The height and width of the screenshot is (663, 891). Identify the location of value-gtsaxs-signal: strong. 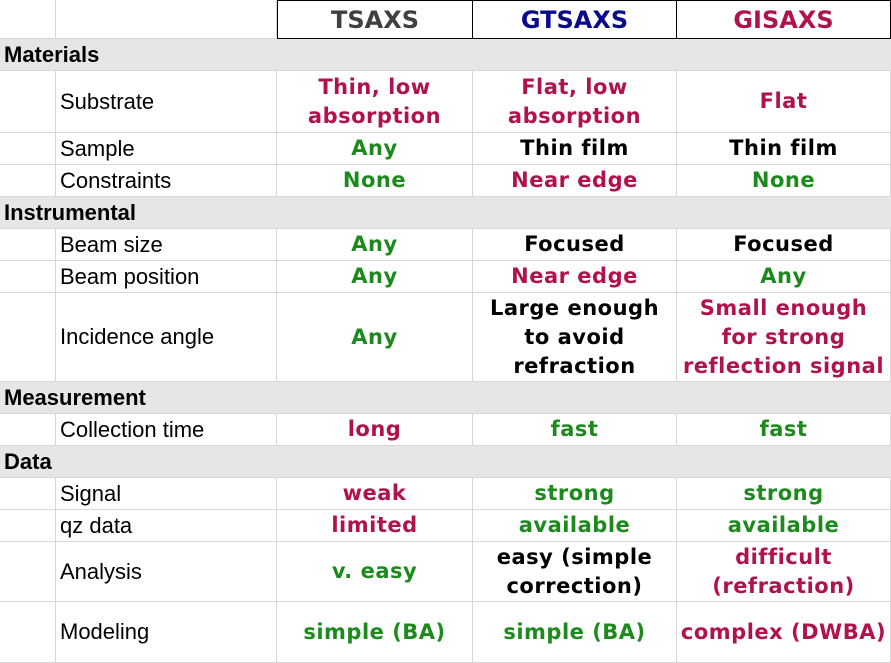
(575, 494).